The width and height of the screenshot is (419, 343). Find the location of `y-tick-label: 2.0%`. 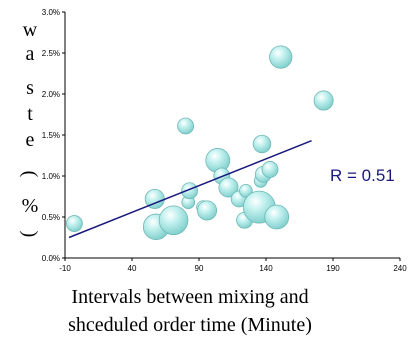

y-tick-label: 2.0% is located at coordinates (51, 94).